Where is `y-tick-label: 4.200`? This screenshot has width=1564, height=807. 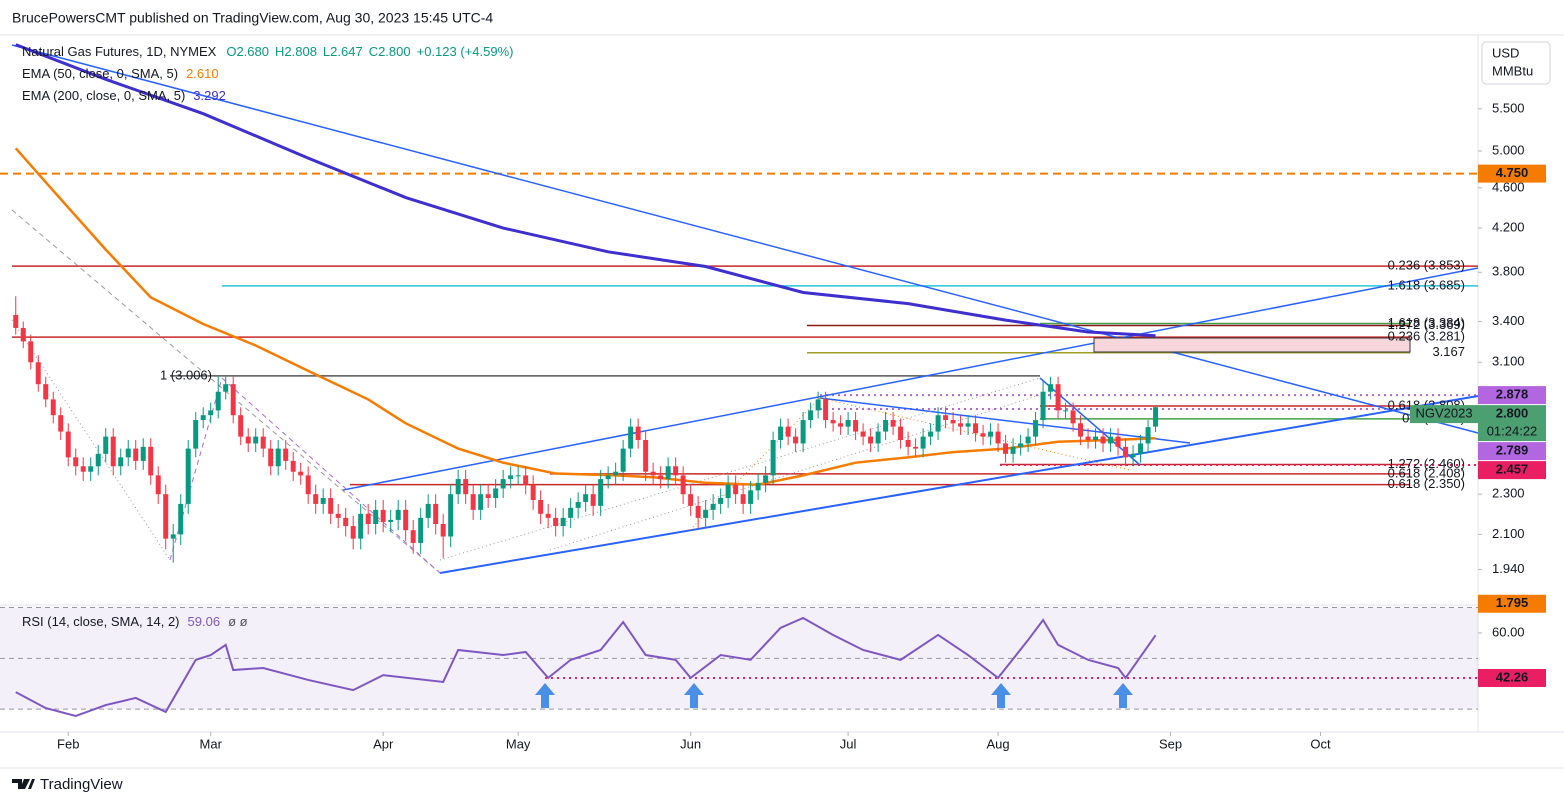 y-tick-label: 4.200 is located at coordinates (1508, 226).